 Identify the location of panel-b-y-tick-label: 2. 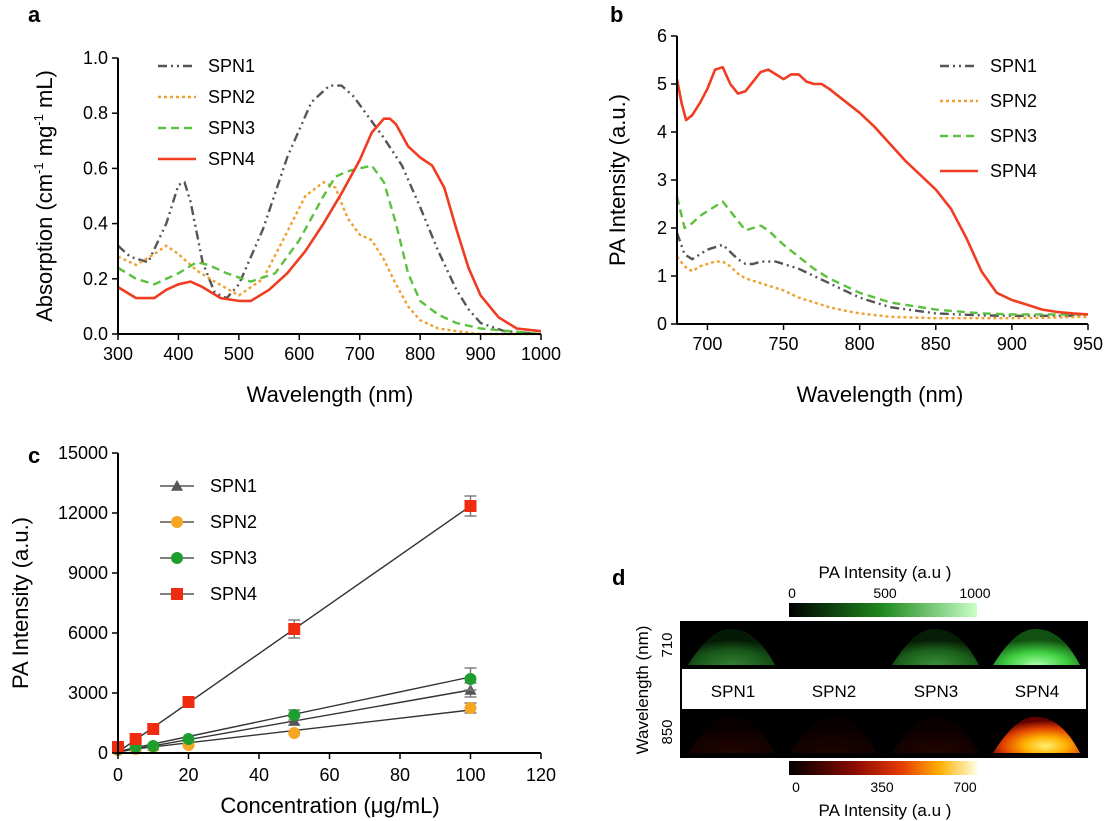
(662, 228).